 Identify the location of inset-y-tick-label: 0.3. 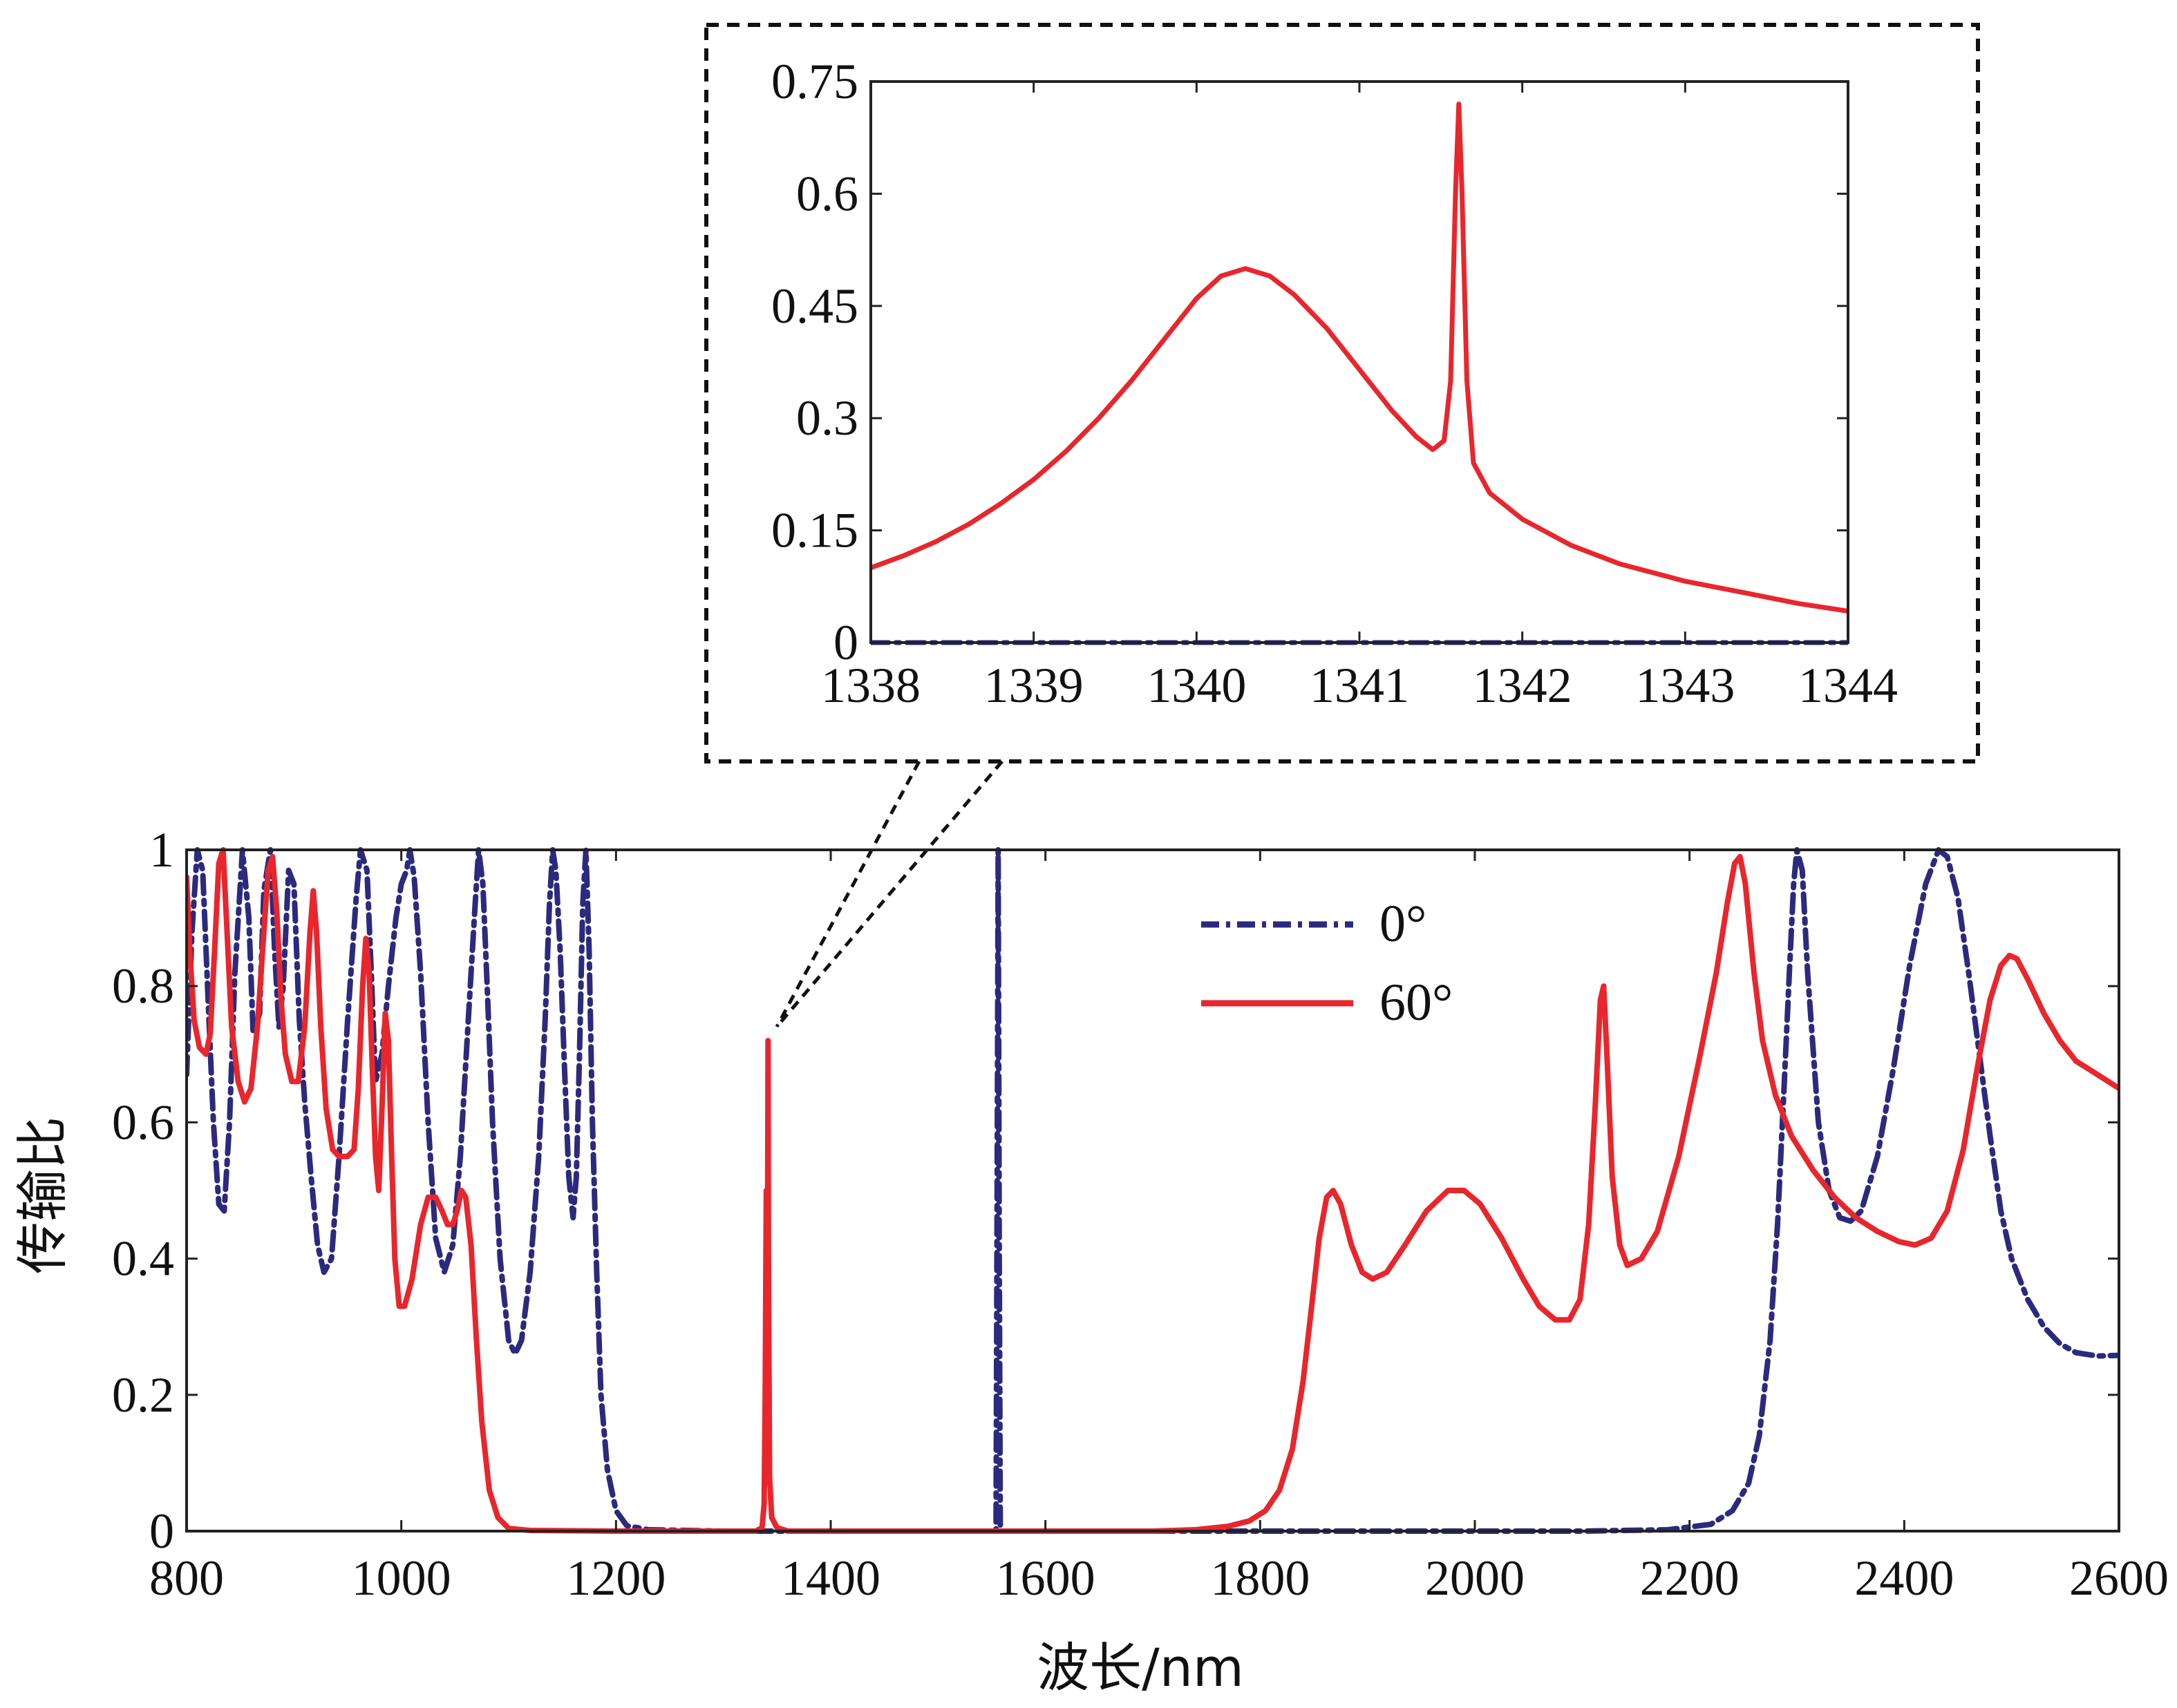
(827, 418).